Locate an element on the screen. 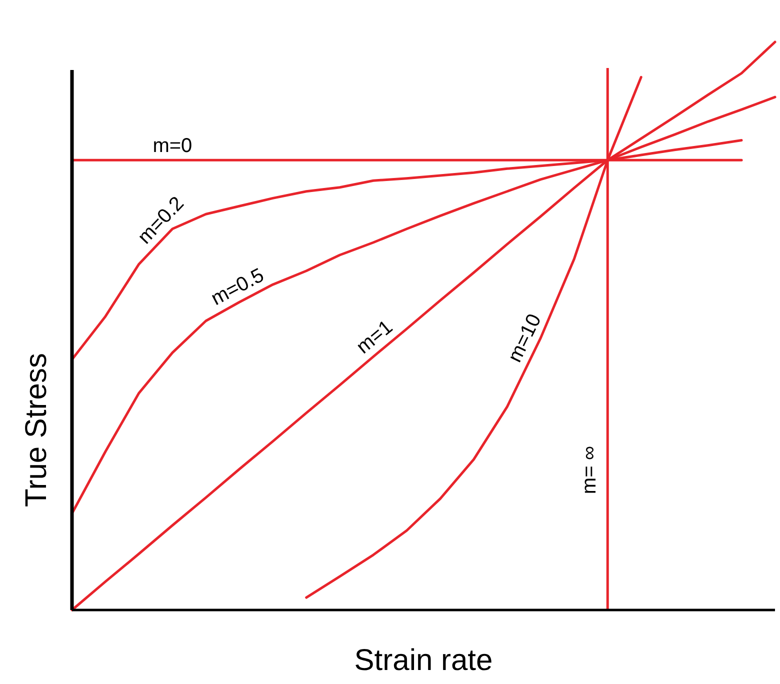 This screenshot has width=780, height=684. annotation: m= ∞ is located at coordinates (589, 470).